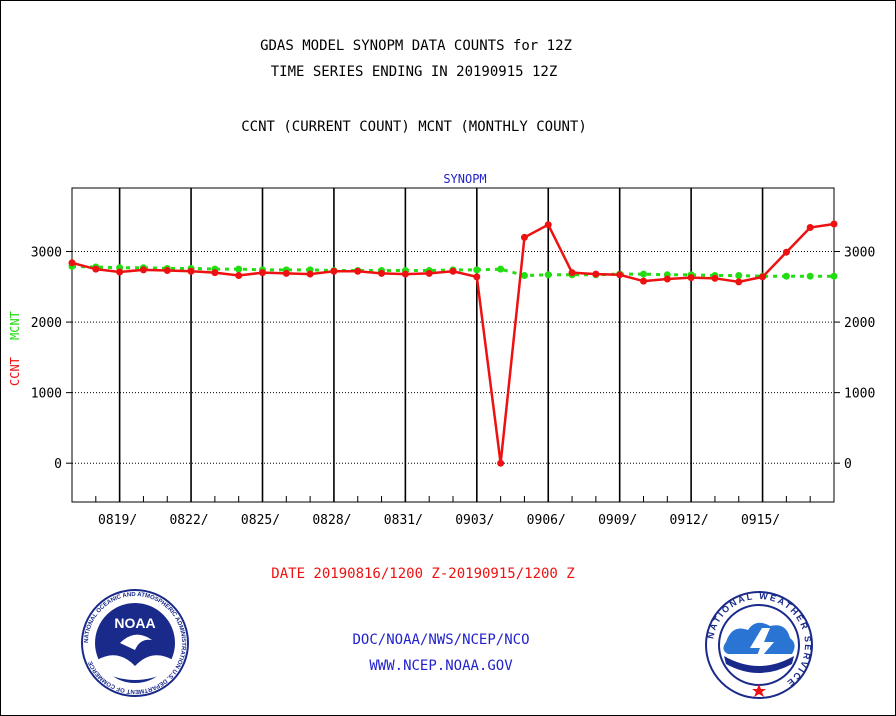 This screenshot has width=896, height=716. Describe the element at coordinates (617, 520) in the screenshot. I see `x-tick-label: 0909/` at that location.